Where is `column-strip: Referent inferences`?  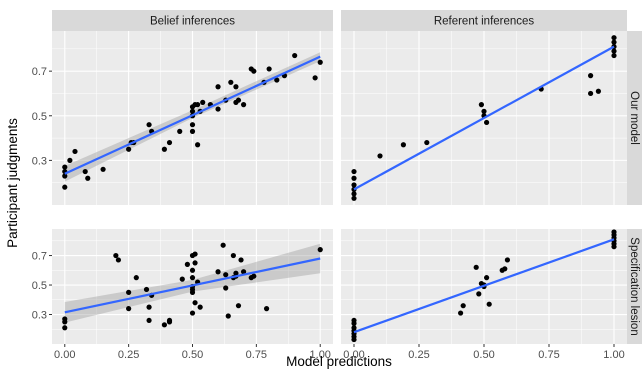 column-strip: Referent inferences is located at coordinates (484, 20).